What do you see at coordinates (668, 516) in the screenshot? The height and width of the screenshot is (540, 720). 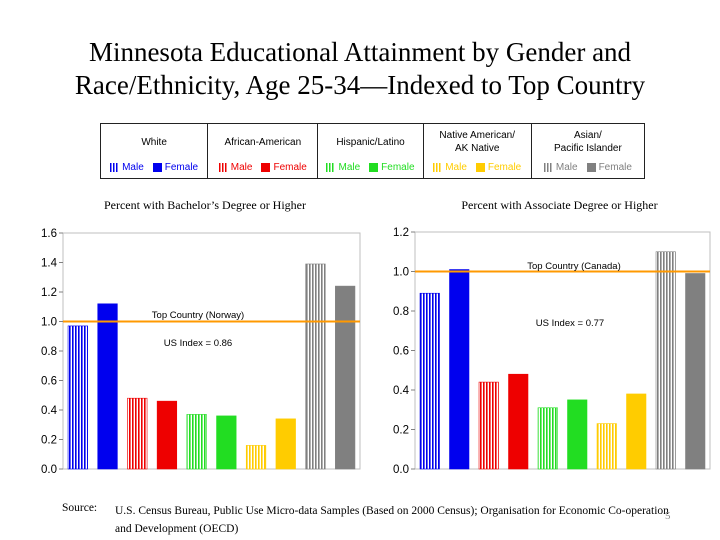 I see `page-number: 5` at bounding box center [668, 516].